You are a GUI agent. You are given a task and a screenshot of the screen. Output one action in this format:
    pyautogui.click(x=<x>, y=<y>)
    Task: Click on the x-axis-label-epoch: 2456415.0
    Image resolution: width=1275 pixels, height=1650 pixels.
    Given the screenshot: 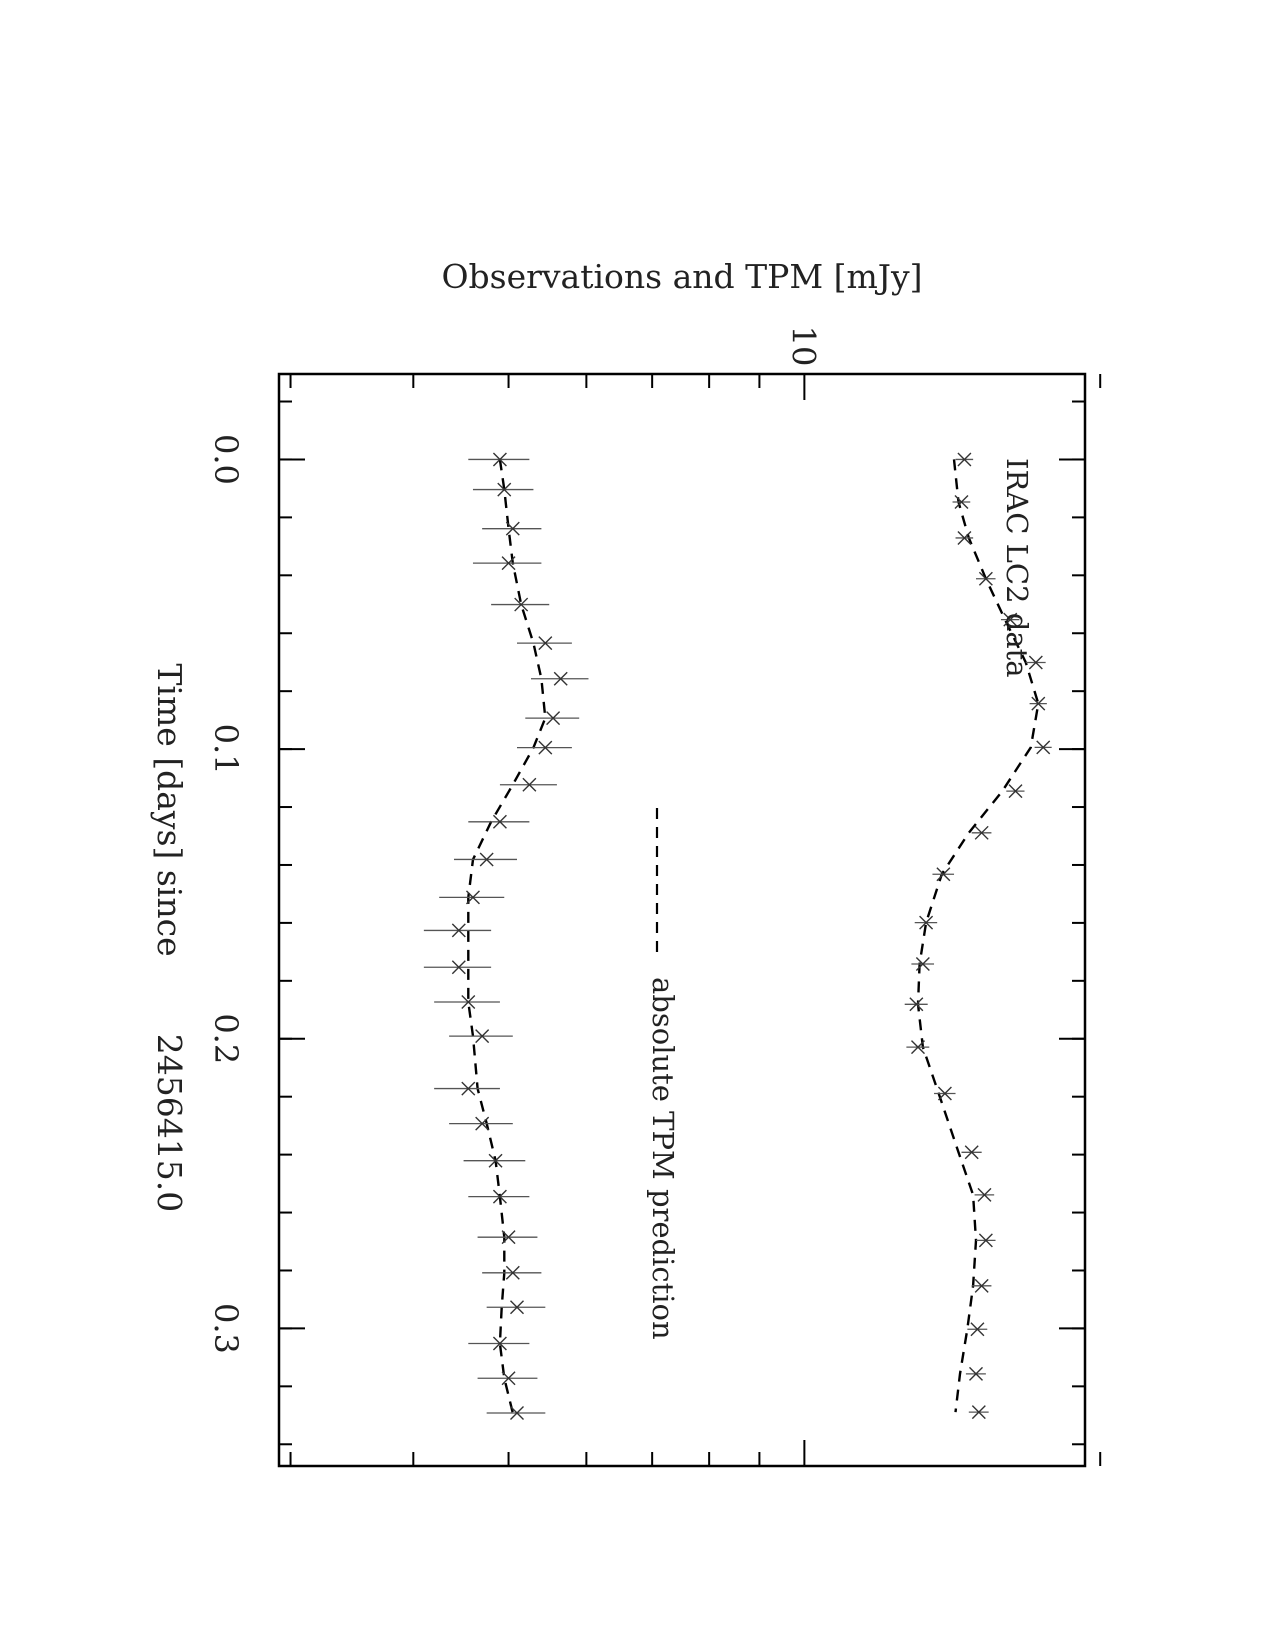 What is the action you would take?
    pyautogui.click(x=169, y=1123)
    